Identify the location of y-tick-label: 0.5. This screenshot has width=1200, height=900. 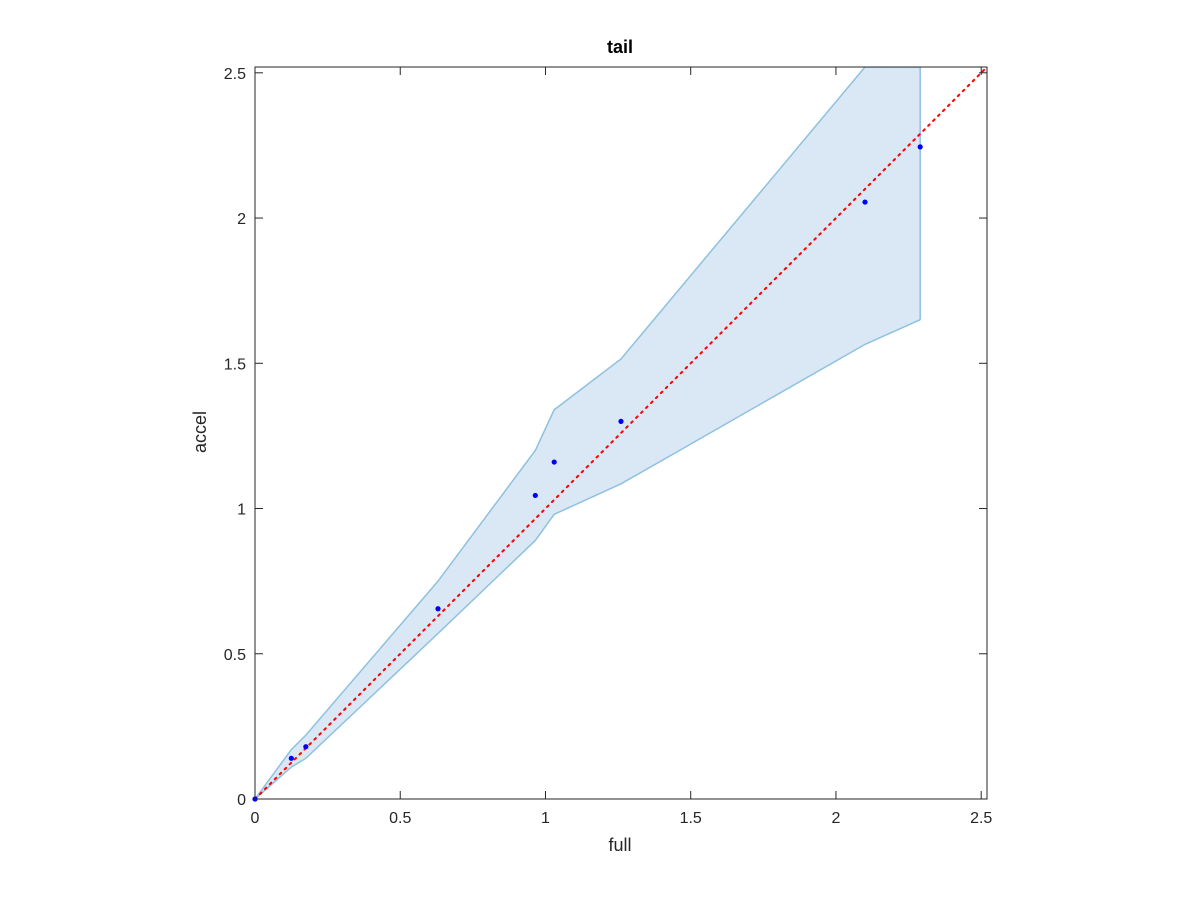
(235, 655).